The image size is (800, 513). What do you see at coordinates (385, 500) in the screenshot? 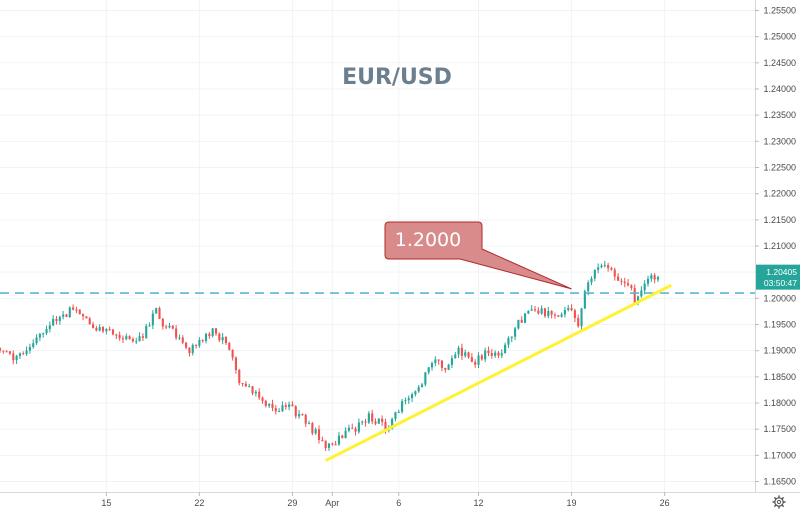
I see `time-axis: 15 22 29 Apr 6 12 19 26` at bounding box center [385, 500].